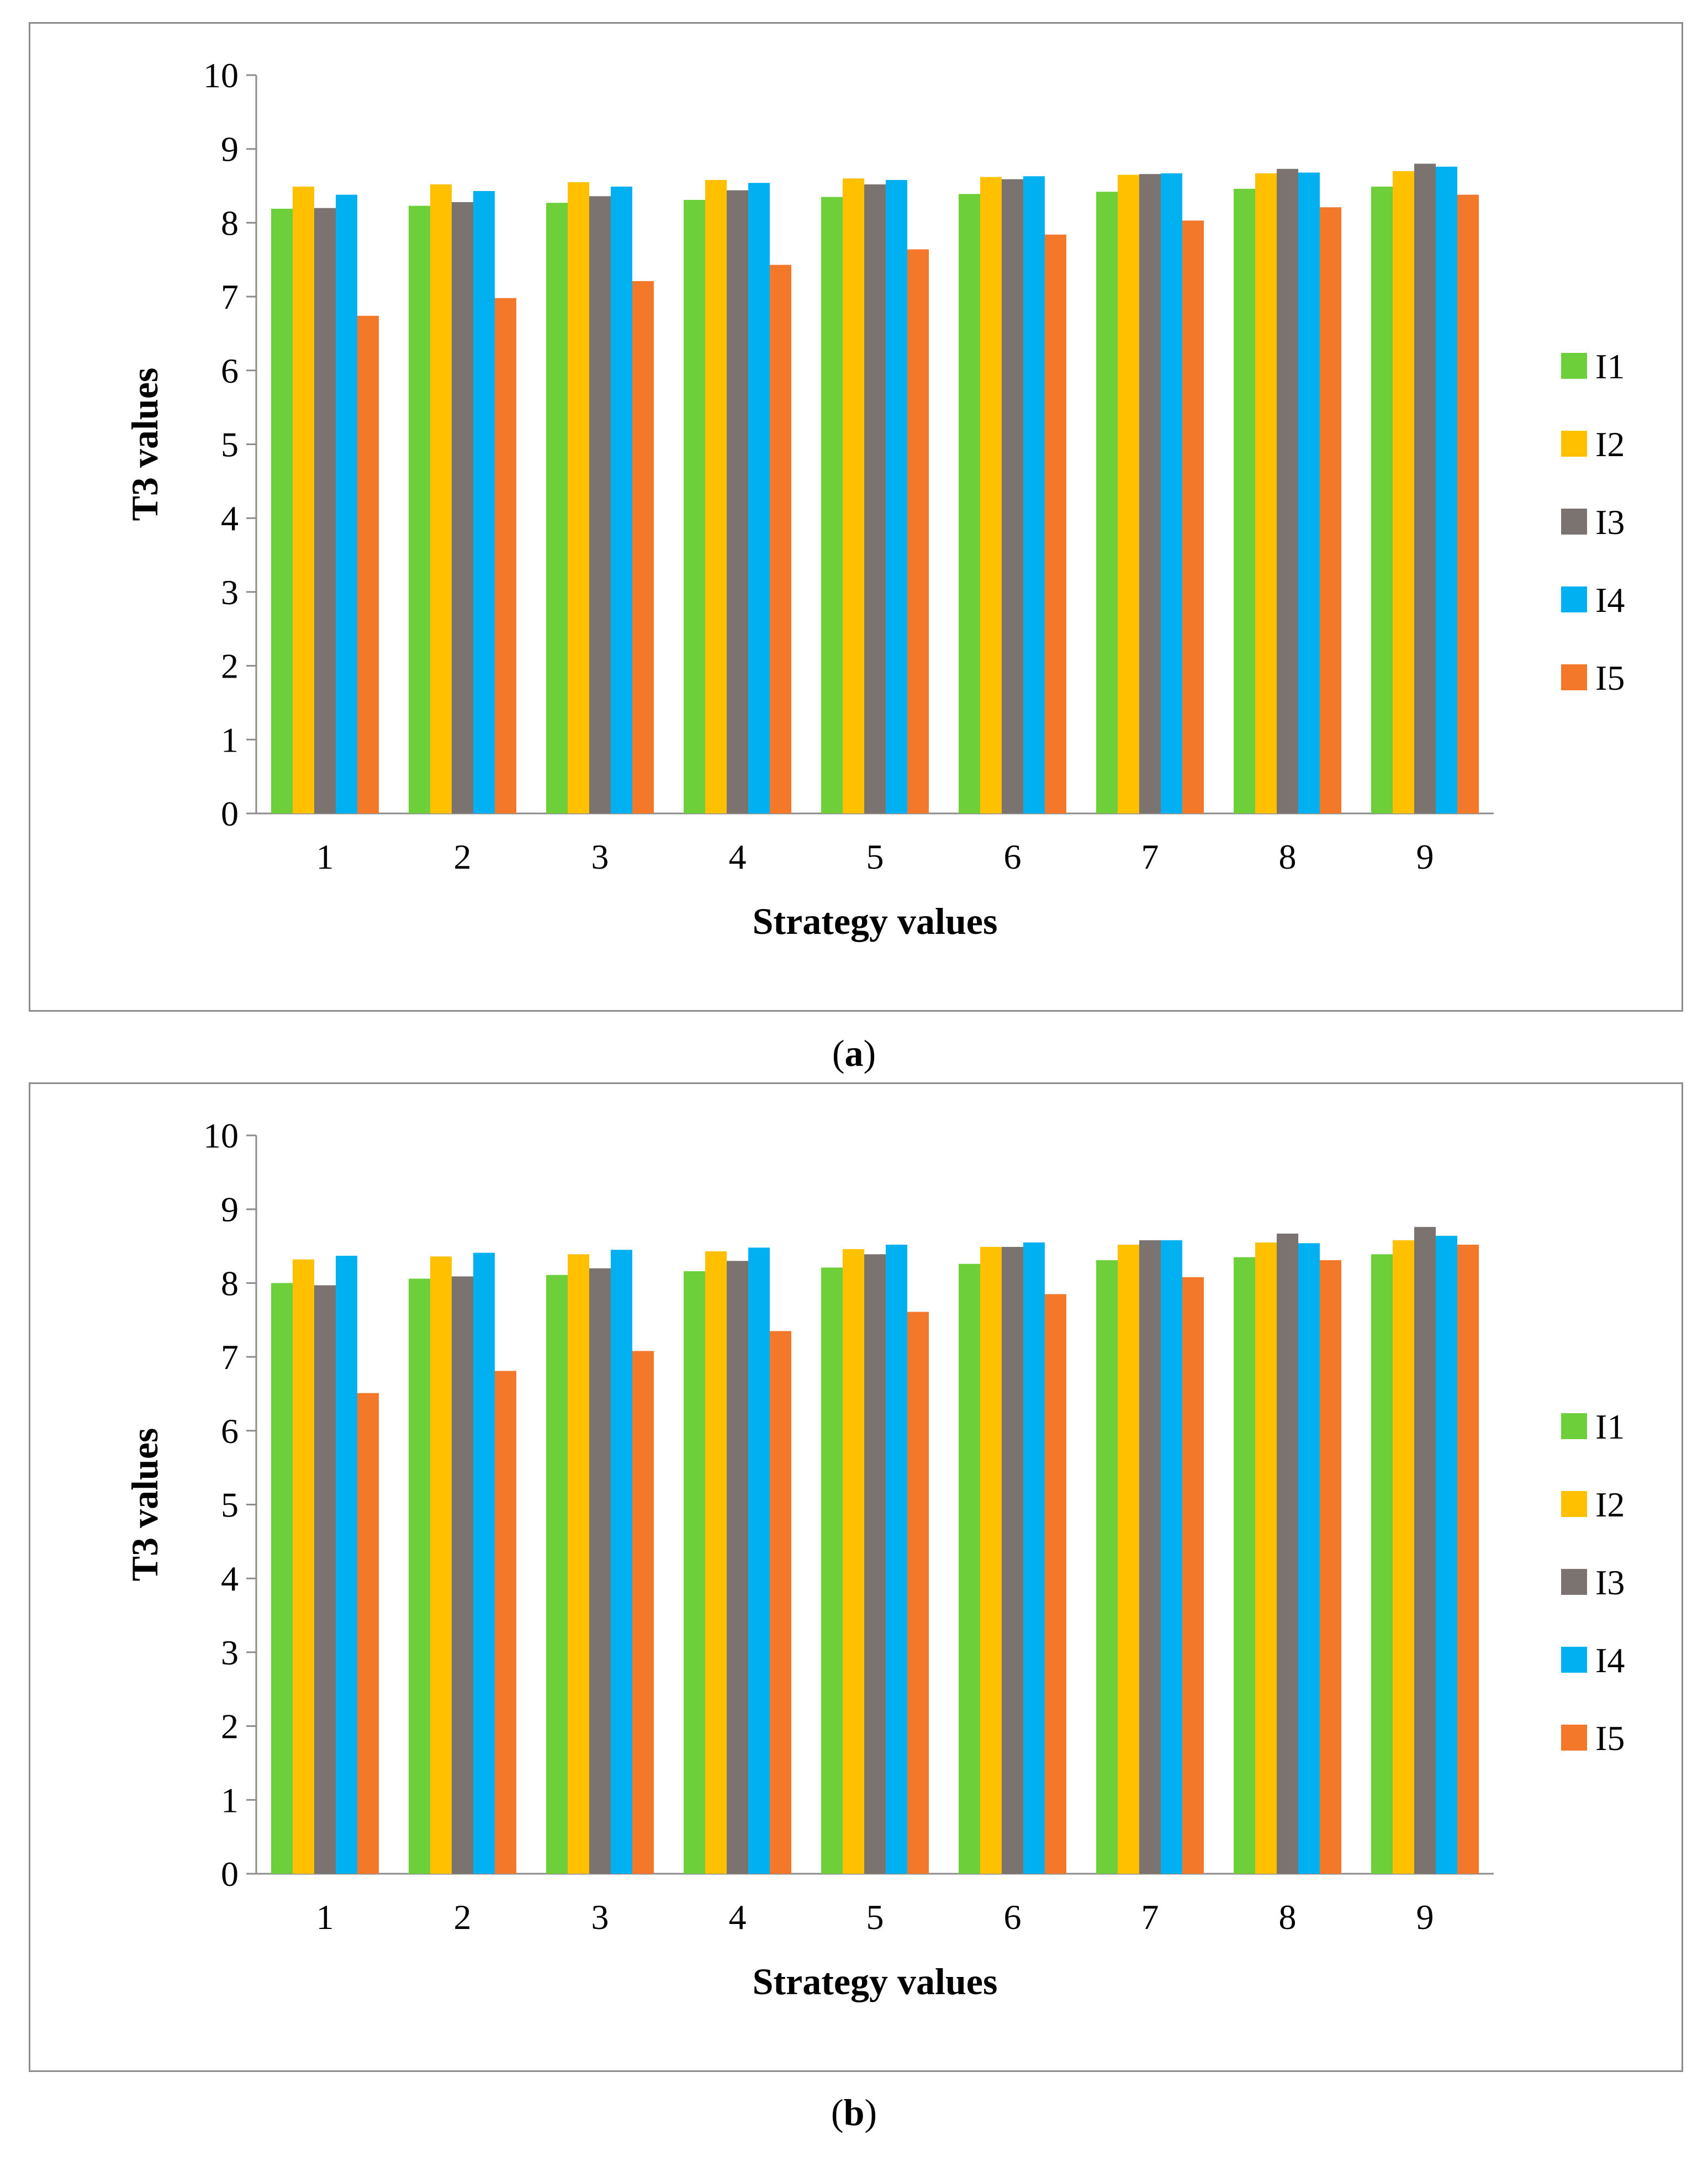  What do you see at coordinates (230, 1578) in the screenshot?
I see `y-tick-label: 4` at bounding box center [230, 1578].